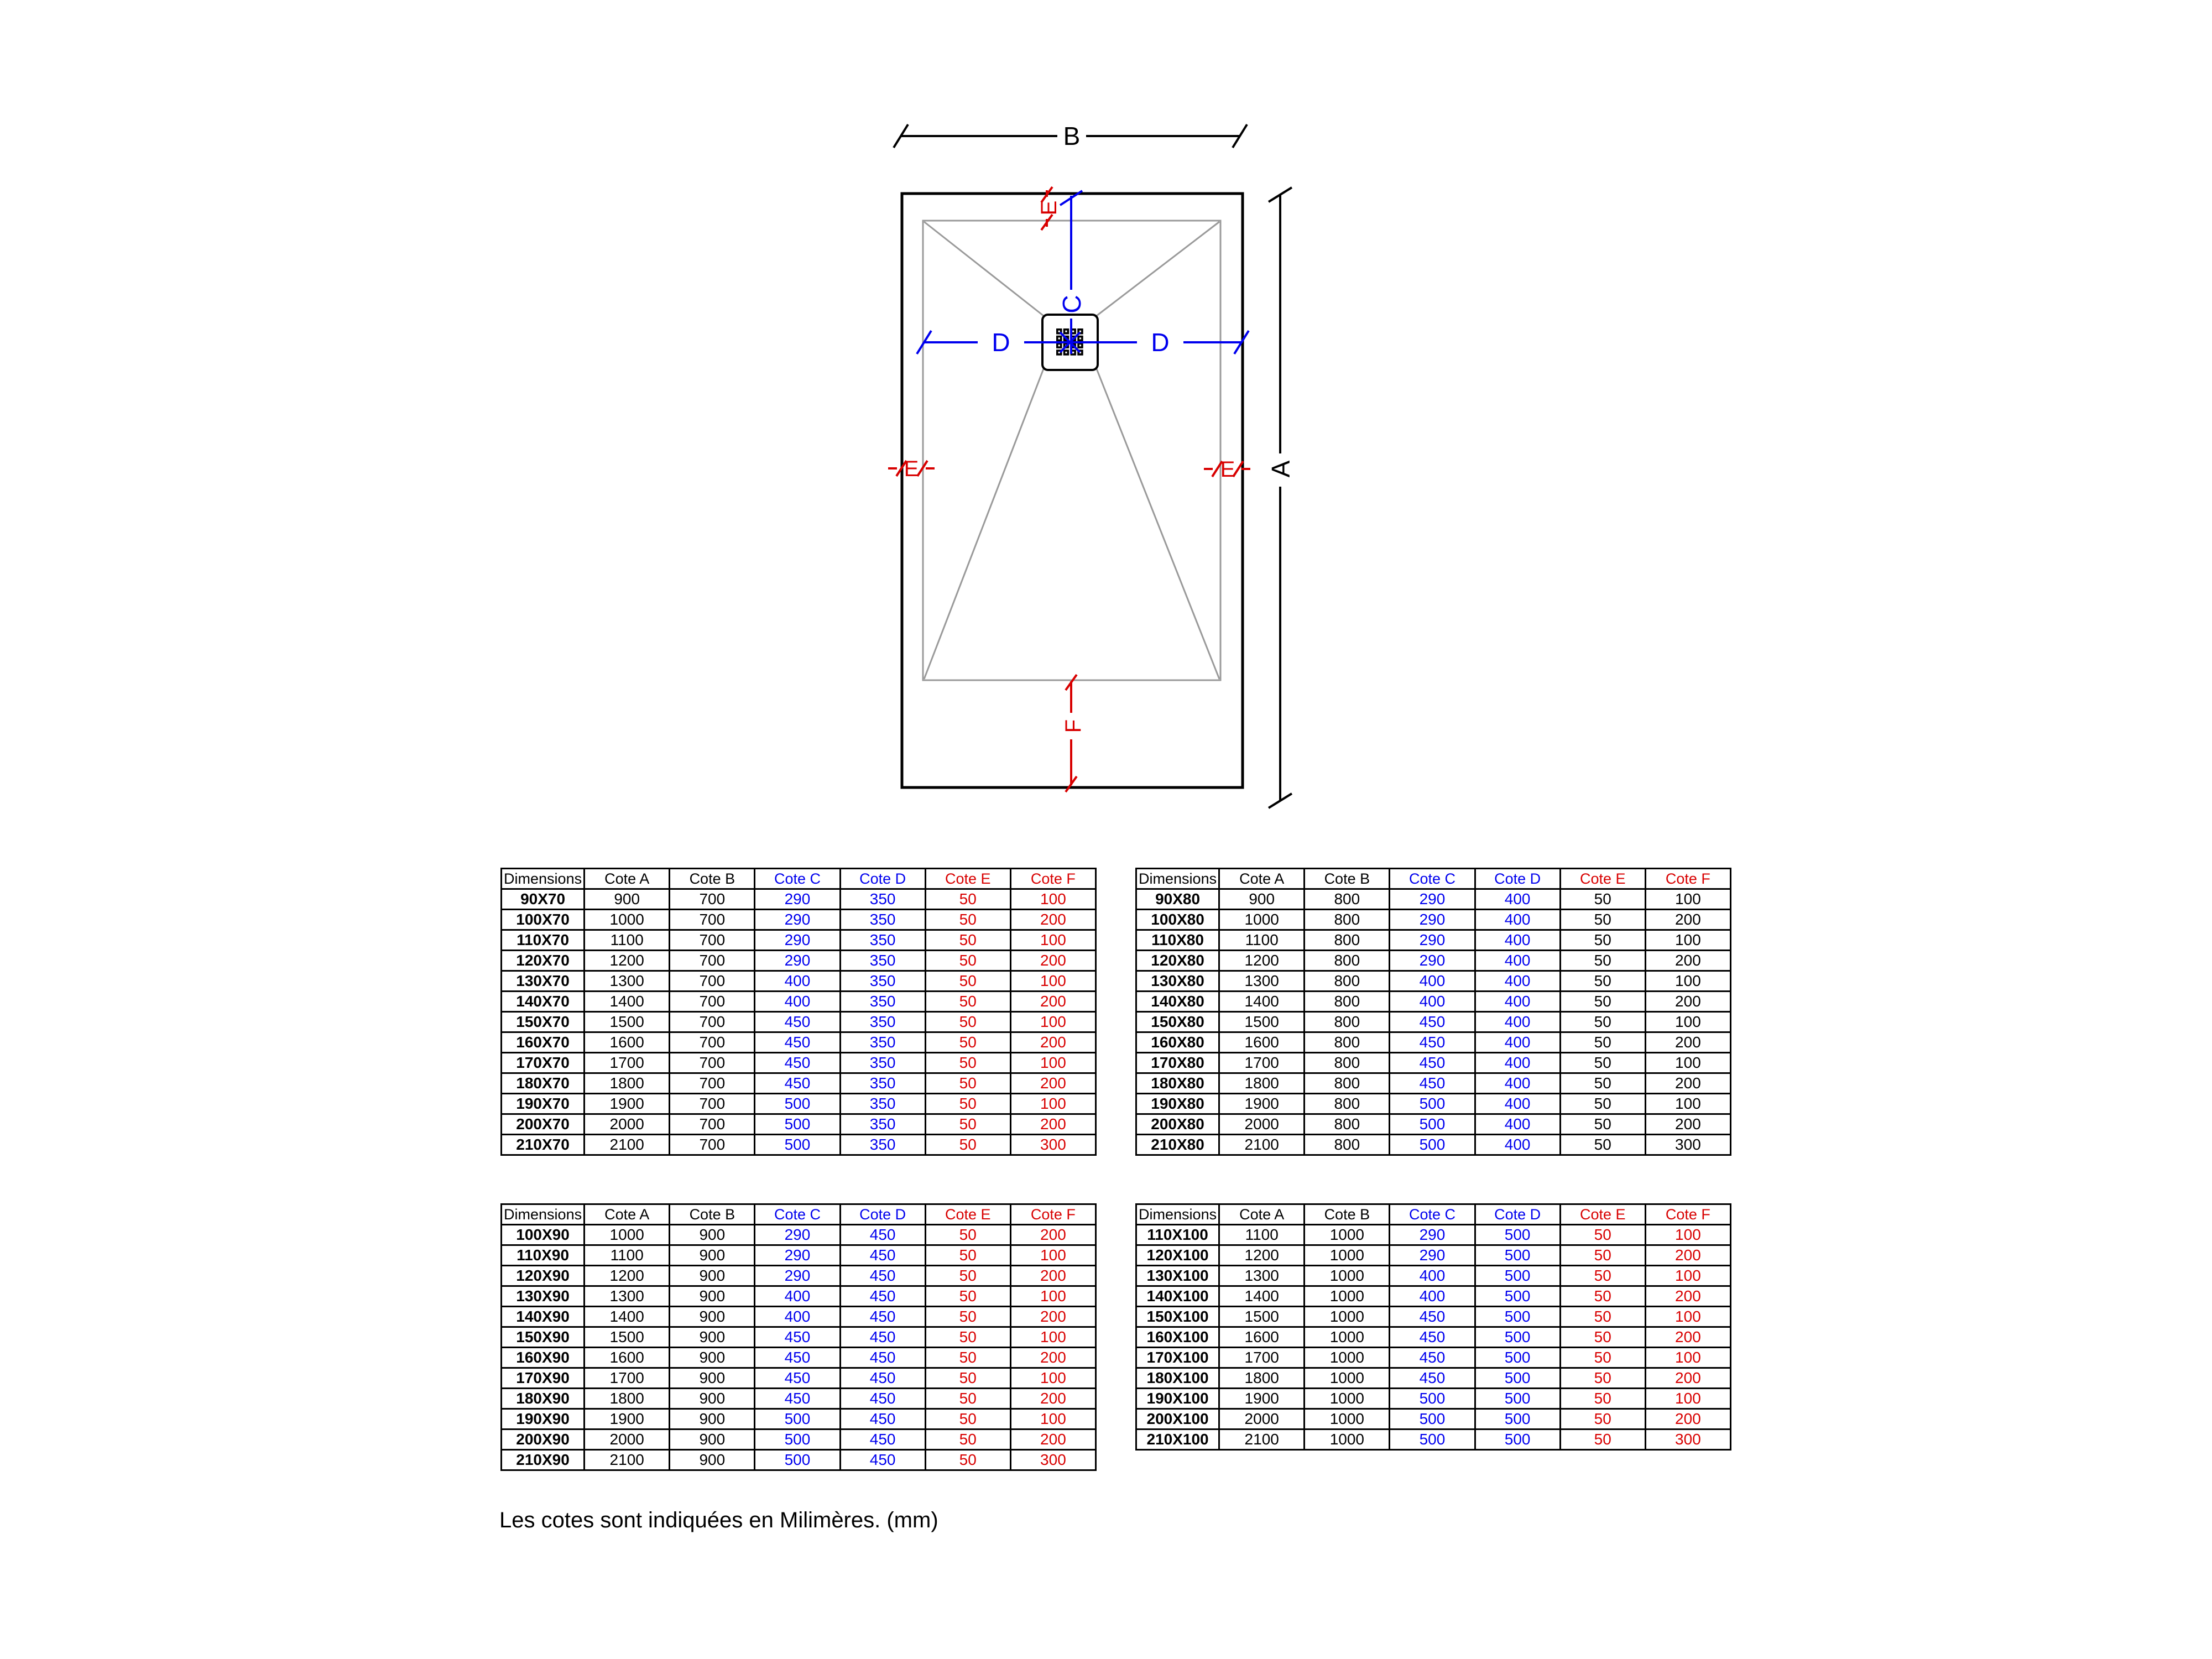 The width and height of the screenshot is (2212, 1659). What do you see at coordinates (1262, 1255) in the screenshot?
I see `value-cell: 1200` at bounding box center [1262, 1255].